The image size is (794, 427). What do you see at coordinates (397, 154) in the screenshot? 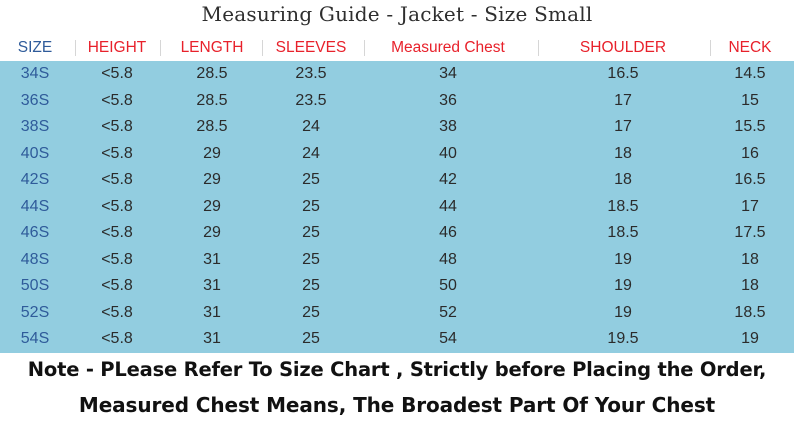
I see `table-row: 40S <5.8 29 24 40 18 16` at bounding box center [397, 154].